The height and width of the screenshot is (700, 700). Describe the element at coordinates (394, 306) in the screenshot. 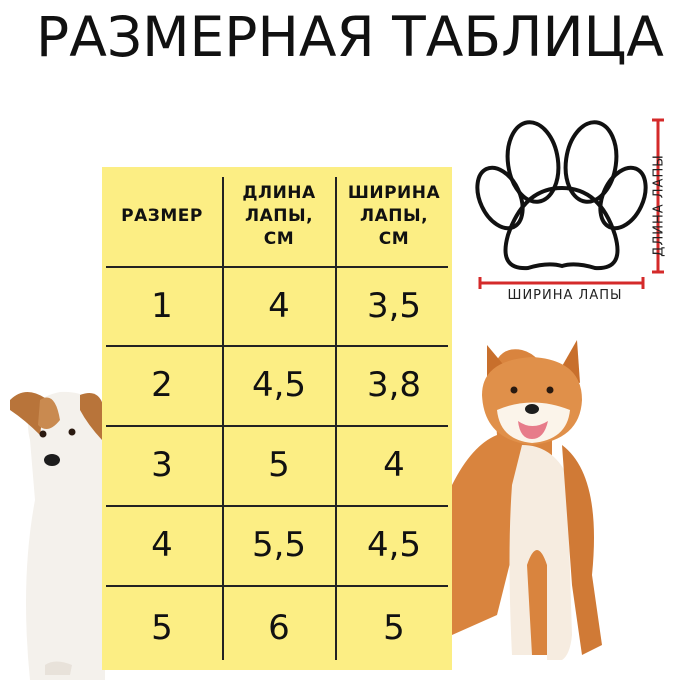

I see `paw-width-cell: 3,5` at that location.